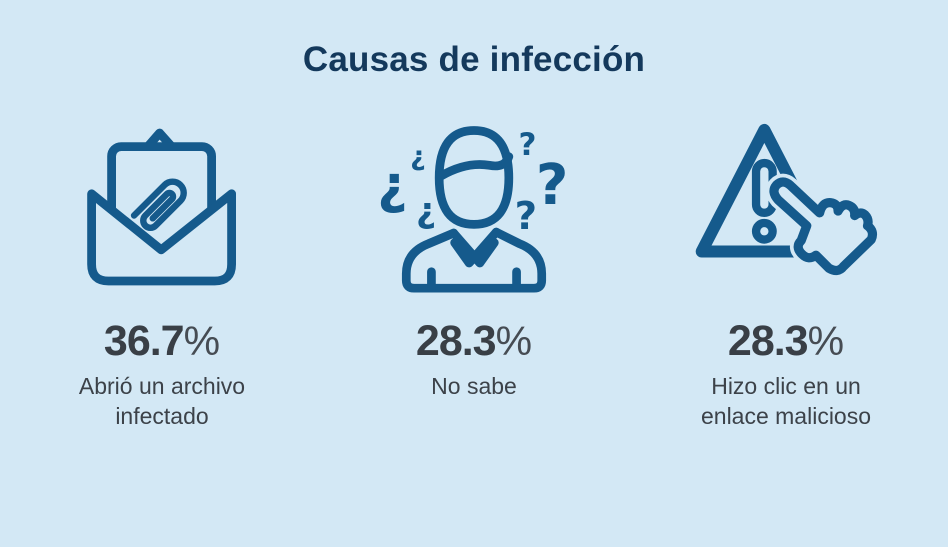  I want to click on person-collar, so click(475, 247).